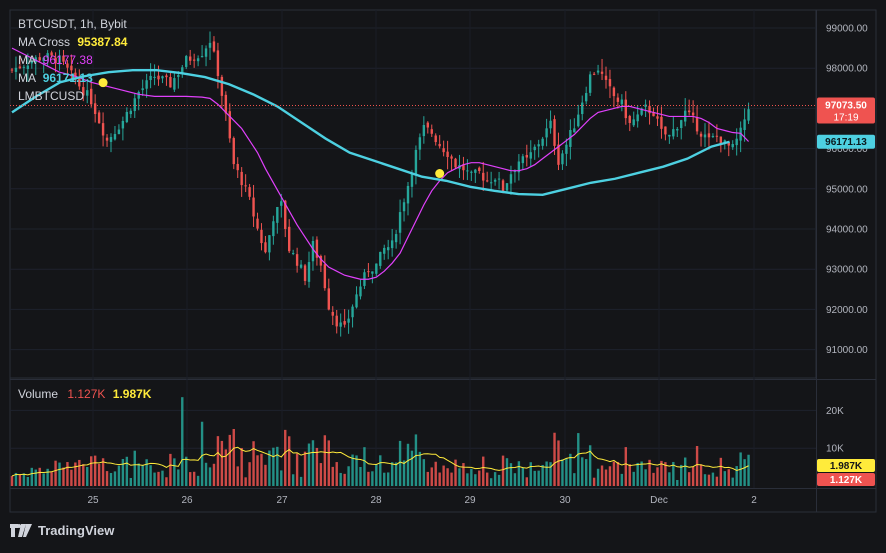  I want to click on volume-legend: Volume 1.127K 1.987K, so click(84, 394).